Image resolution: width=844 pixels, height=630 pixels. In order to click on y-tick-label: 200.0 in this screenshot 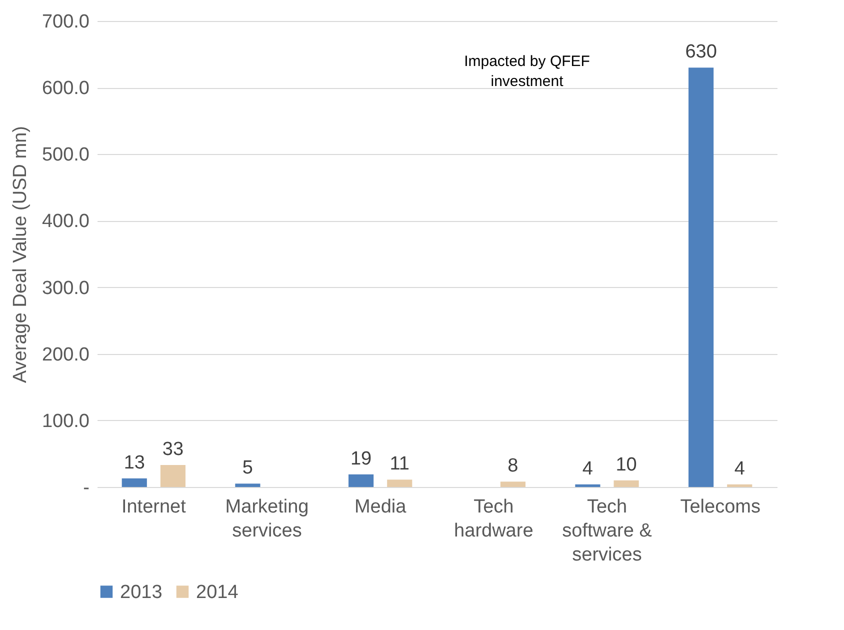, I will do `click(66, 355)`.